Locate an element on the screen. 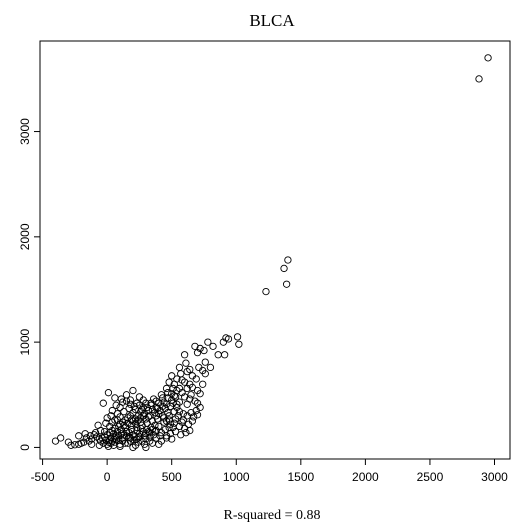 The width and height of the screenshot is (520, 529). x-tick-label: -500 is located at coordinates (43, 477).